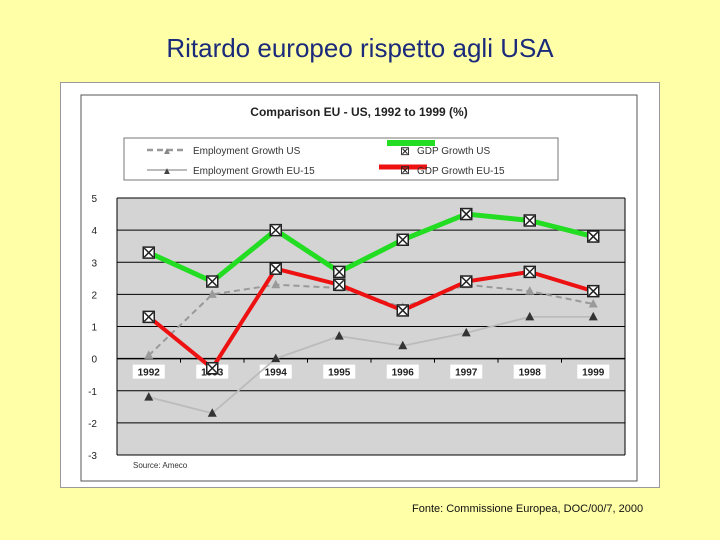 The height and width of the screenshot is (540, 720). I want to click on series-line-gdp-eu, so click(370, 318).